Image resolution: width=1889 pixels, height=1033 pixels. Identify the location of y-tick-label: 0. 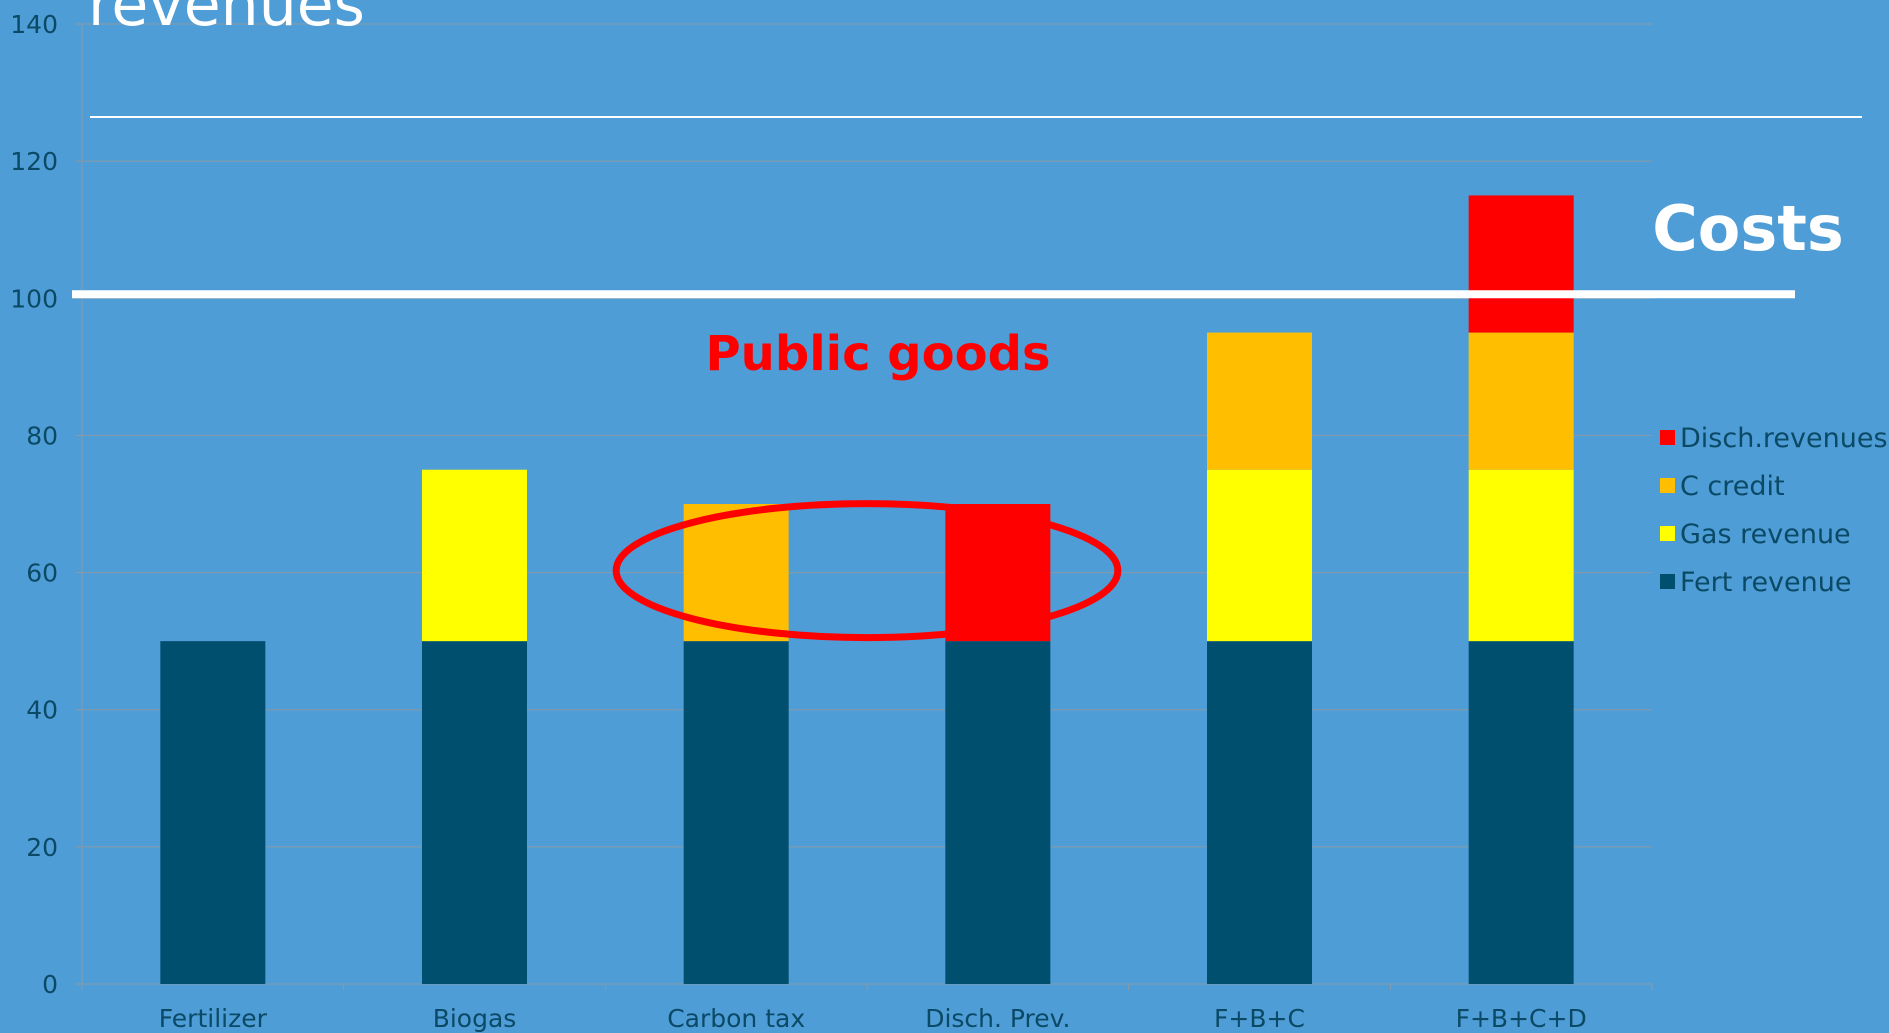
(50, 984).